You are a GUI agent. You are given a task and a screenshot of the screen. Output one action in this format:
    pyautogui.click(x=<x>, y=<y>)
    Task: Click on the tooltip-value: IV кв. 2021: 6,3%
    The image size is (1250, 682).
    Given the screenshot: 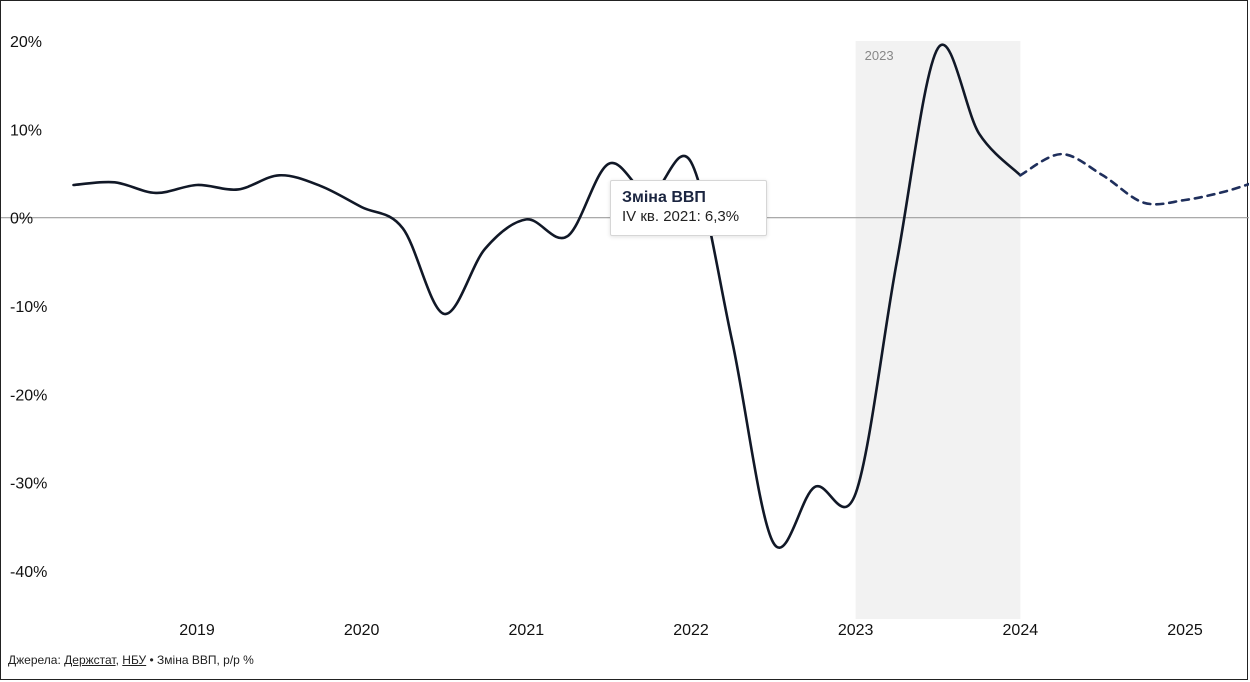 What is the action you would take?
    pyautogui.click(x=681, y=216)
    